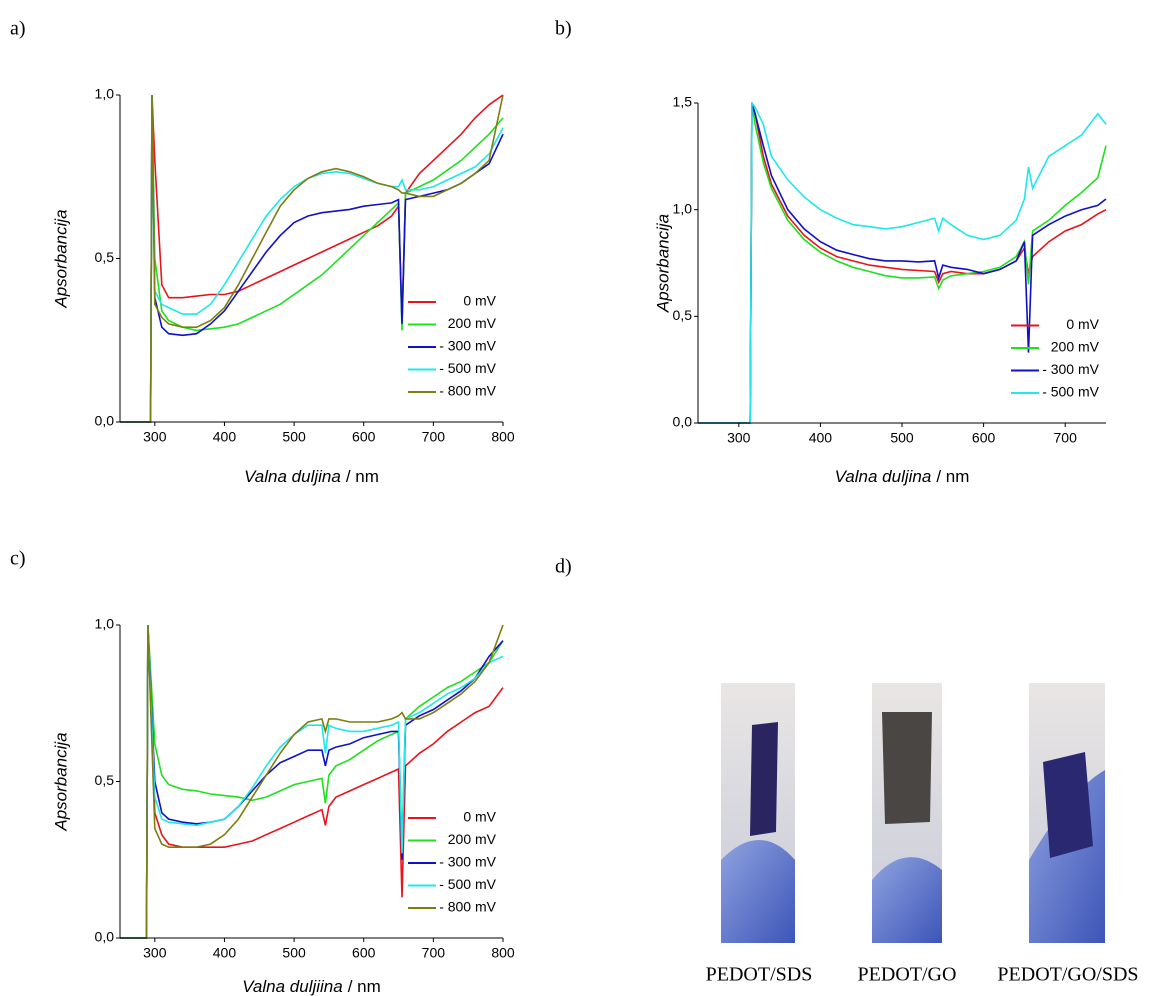 This screenshot has height=996, width=1168. Describe the element at coordinates (759, 975) in the screenshot. I see `photo-caption: PEDOT/SDS` at that location.